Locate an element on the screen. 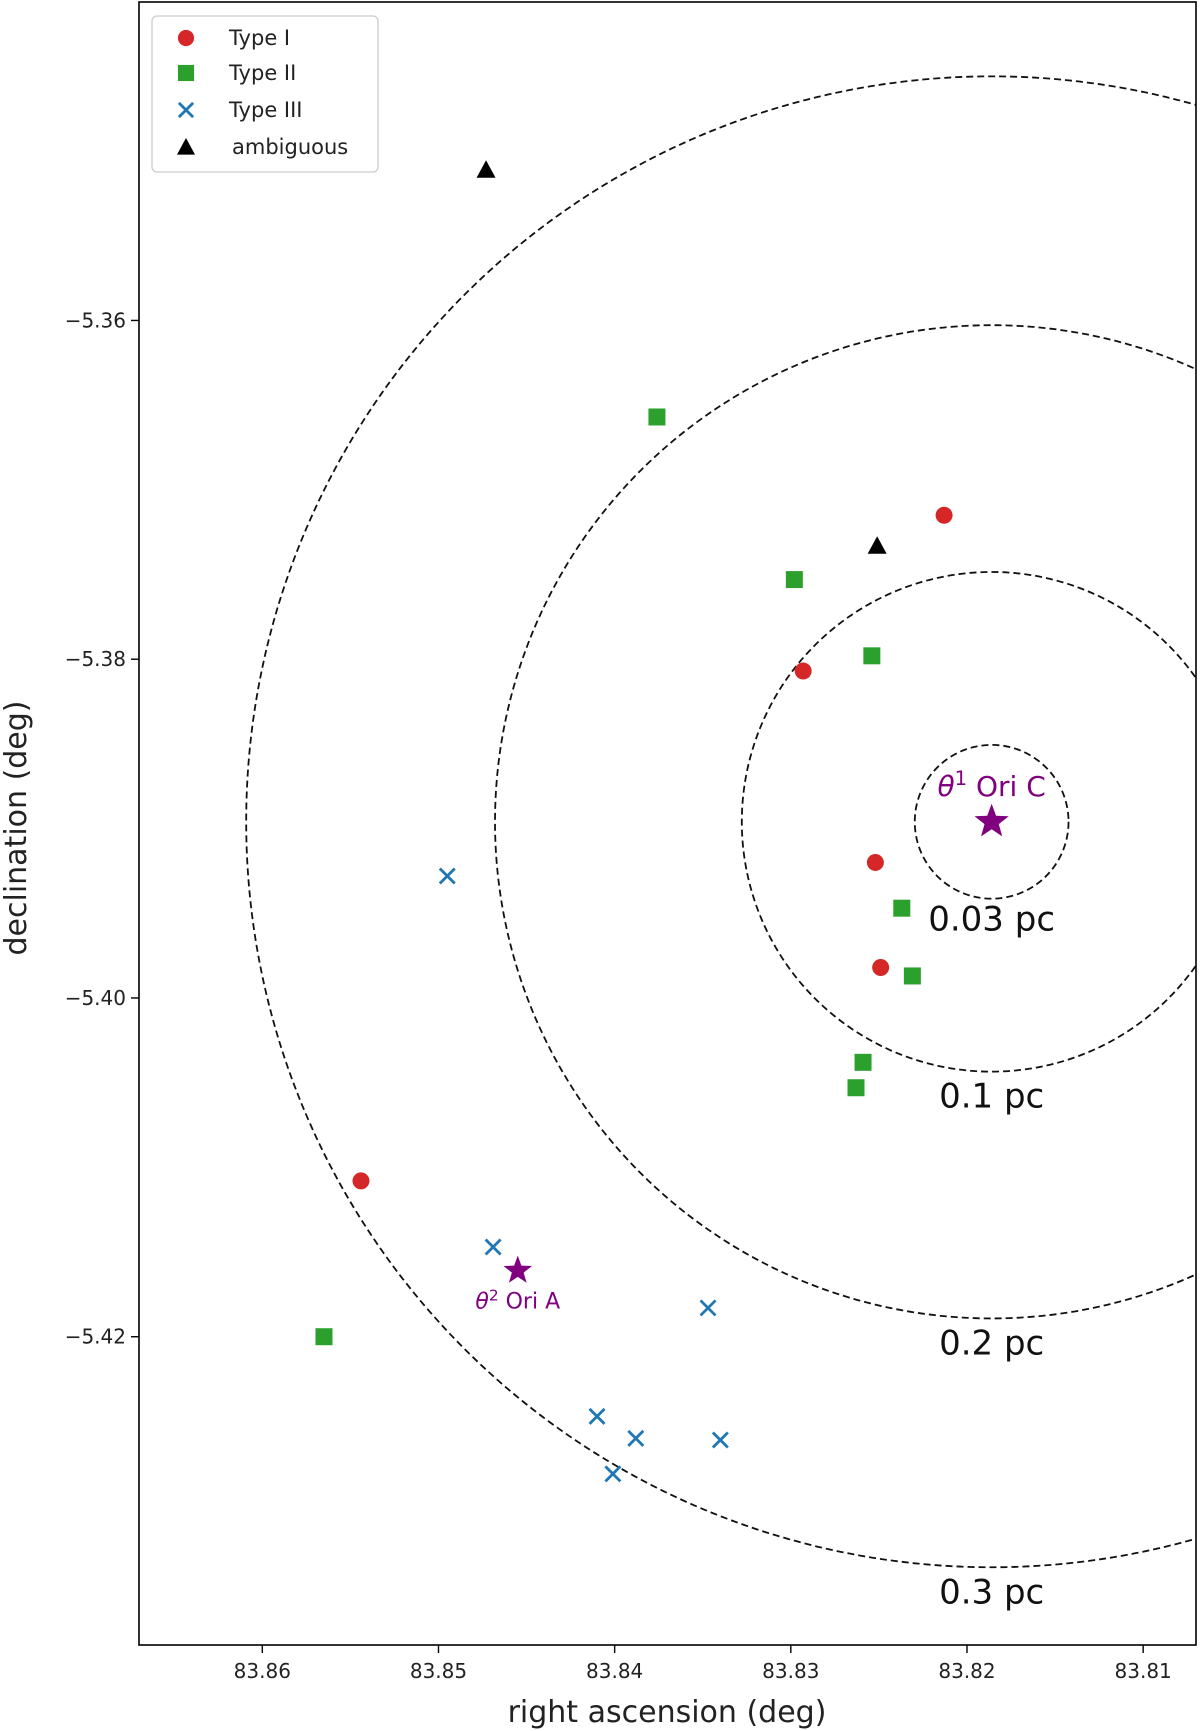  x-tick-label: 83.82 is located at coordinates (966, 1671).